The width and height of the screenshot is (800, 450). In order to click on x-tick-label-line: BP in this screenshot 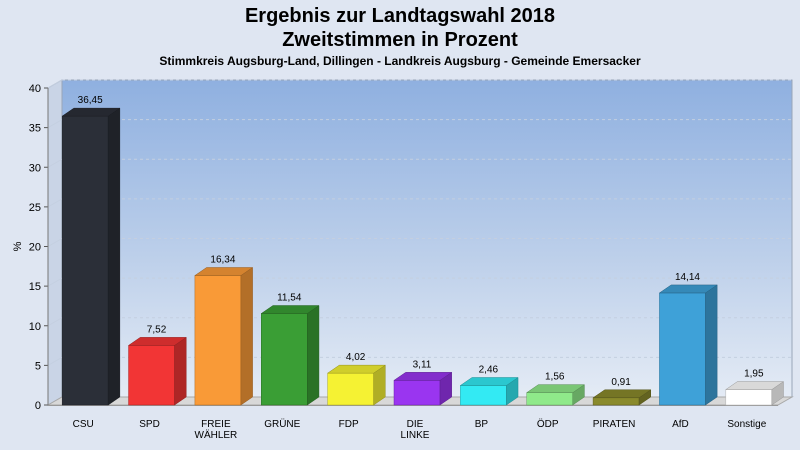, I will do `click(482, 424)`.